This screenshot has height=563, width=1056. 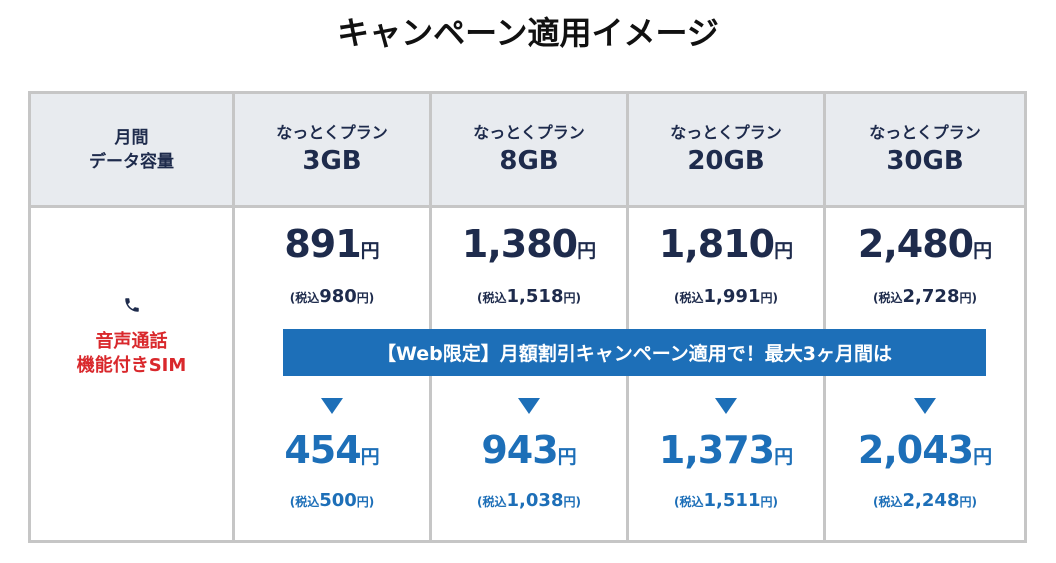 I want to click on discount-price: 2,043円, so click(x=925, y=450).